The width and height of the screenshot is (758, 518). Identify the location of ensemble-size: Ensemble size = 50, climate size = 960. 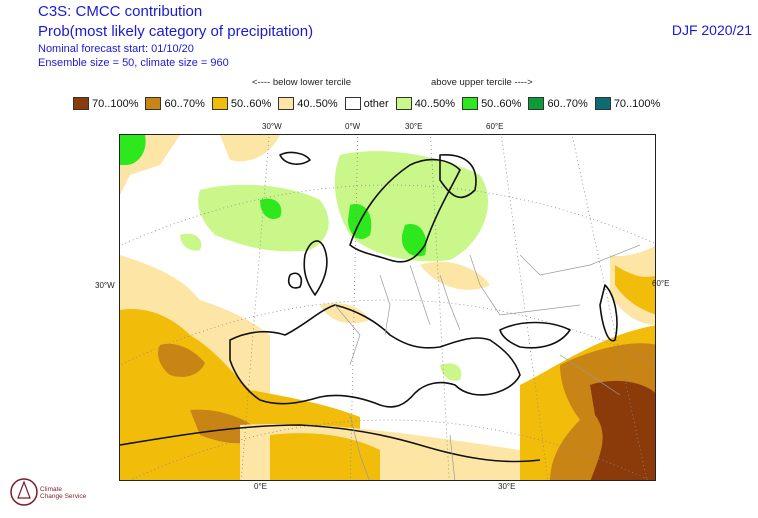
(133, 63).